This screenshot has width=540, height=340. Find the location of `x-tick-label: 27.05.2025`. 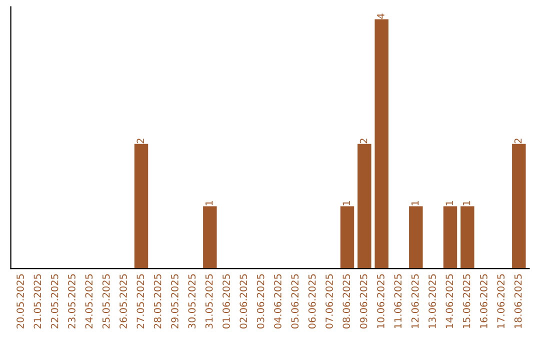

x-tick-label: 27.05.2025 is located at coordinates (140, 301).